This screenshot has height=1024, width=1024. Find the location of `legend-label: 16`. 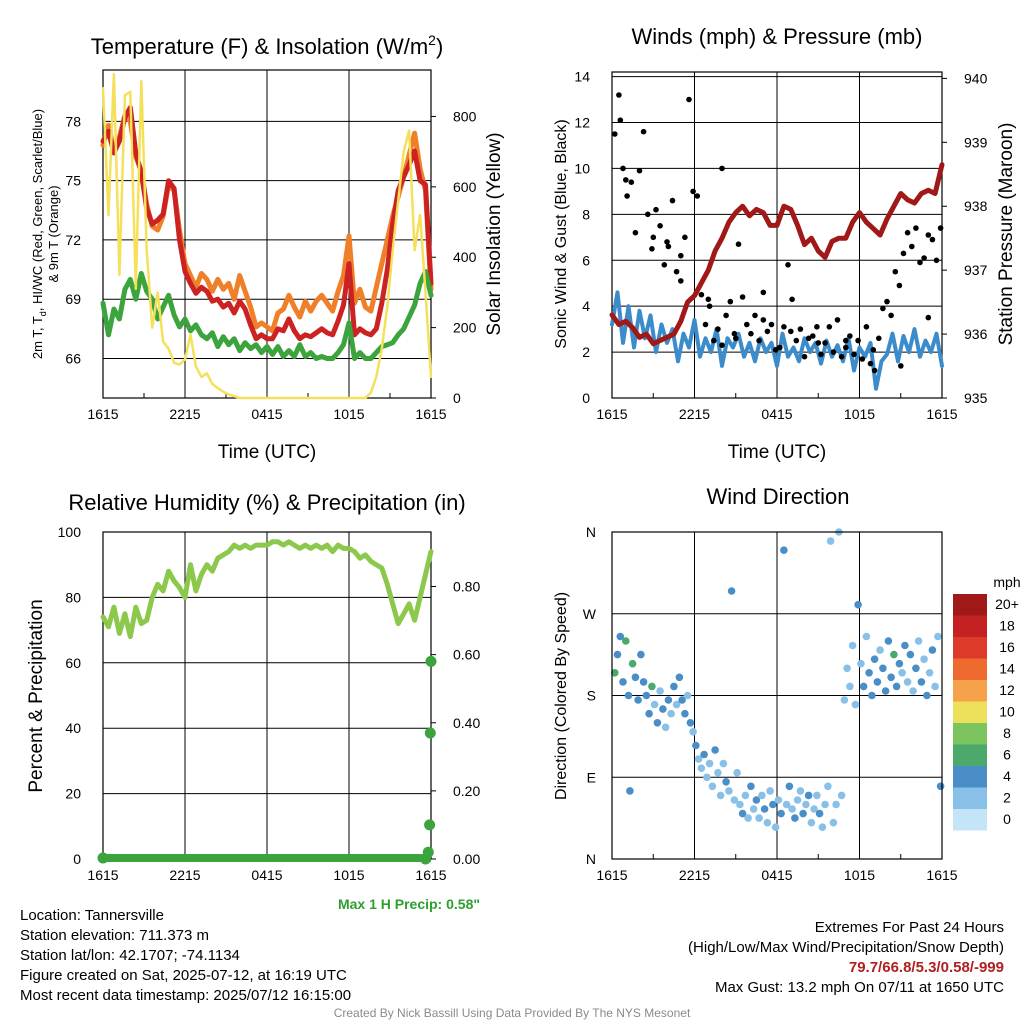

legend-label: 16 is located at coordinates (1007, 647).